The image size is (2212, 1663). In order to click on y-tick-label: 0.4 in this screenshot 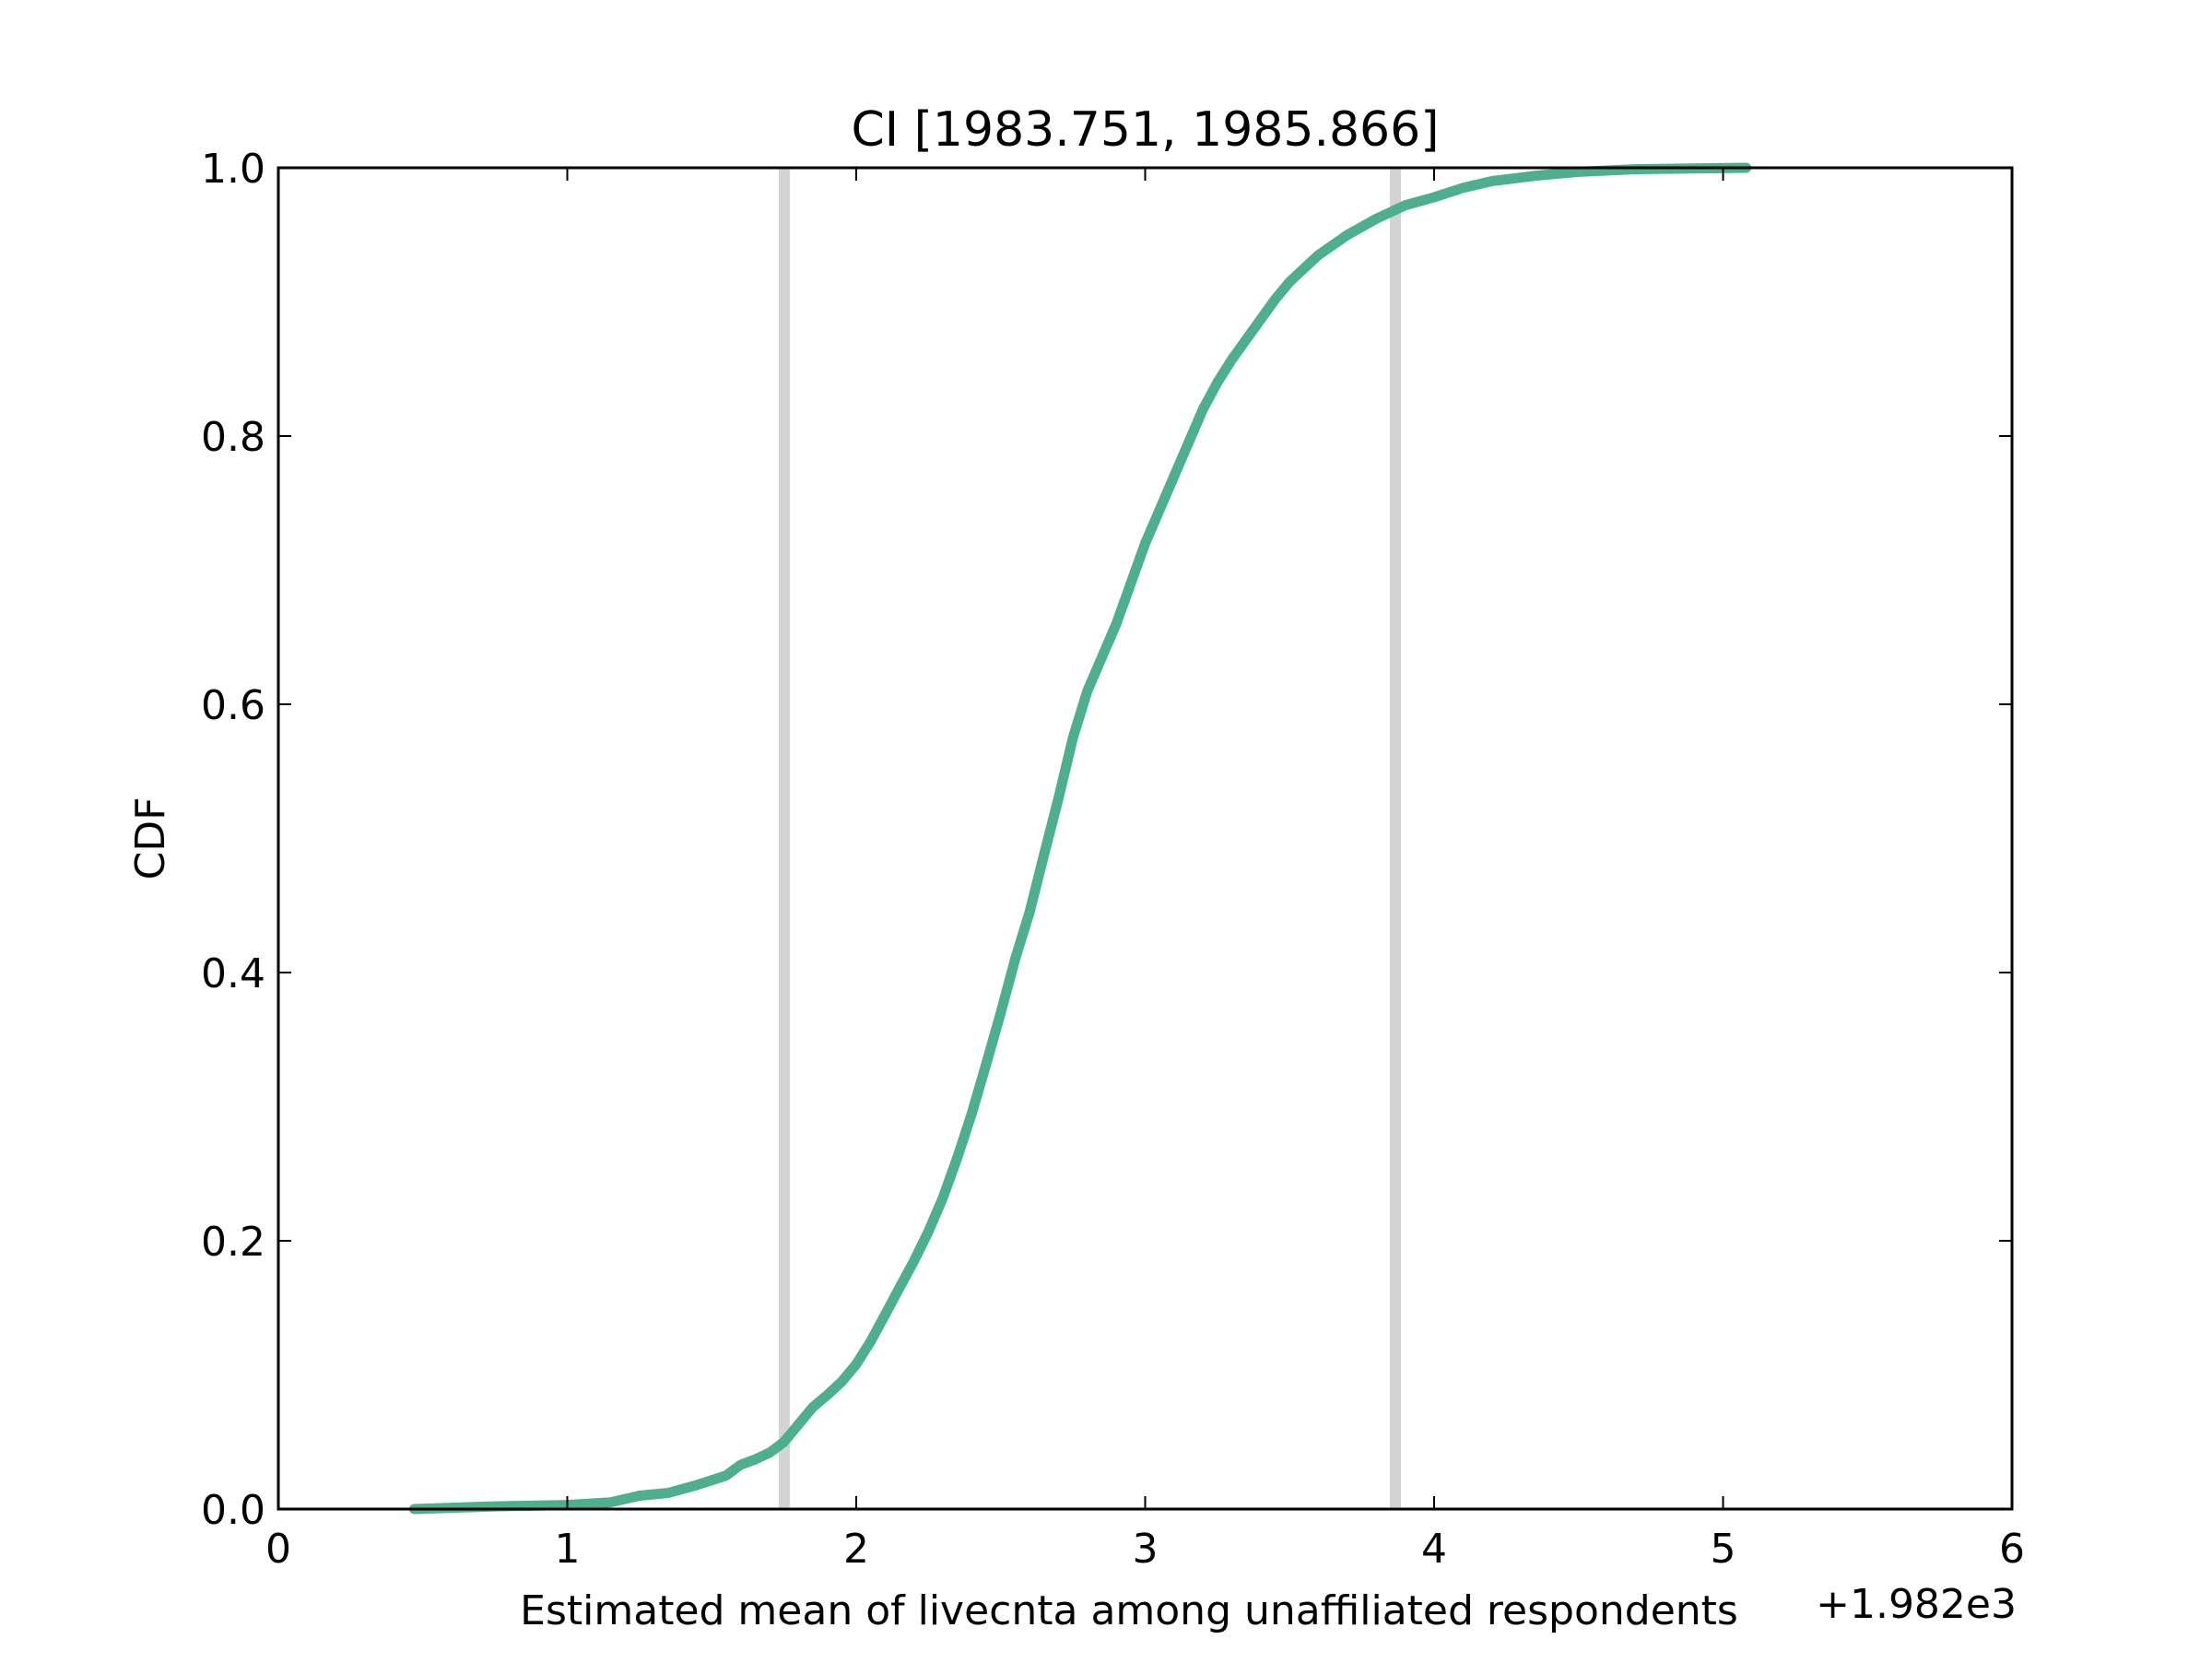, I will do `click(233, 973)`.